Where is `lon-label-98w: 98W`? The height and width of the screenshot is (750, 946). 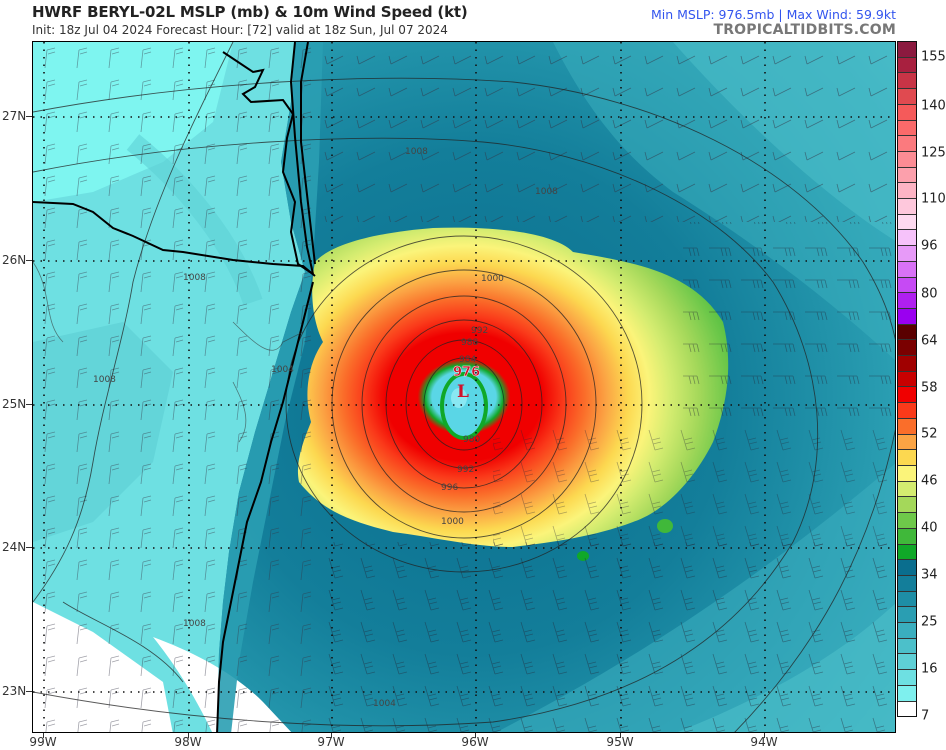
lon-label-98w: 98W is located at coordinates (188, 742).